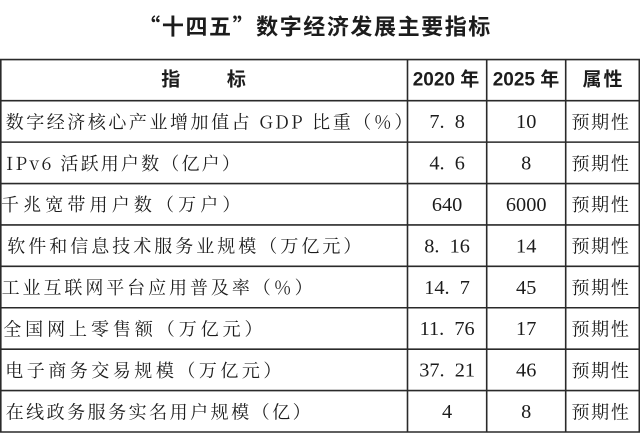 The width and height of the screenshot is (640, 433). What do you see at coordinates (145, 370) in the screenshot?
I see `svg-text: 电子商务交易规模（万亿元）` at bounding box center [145, 370].